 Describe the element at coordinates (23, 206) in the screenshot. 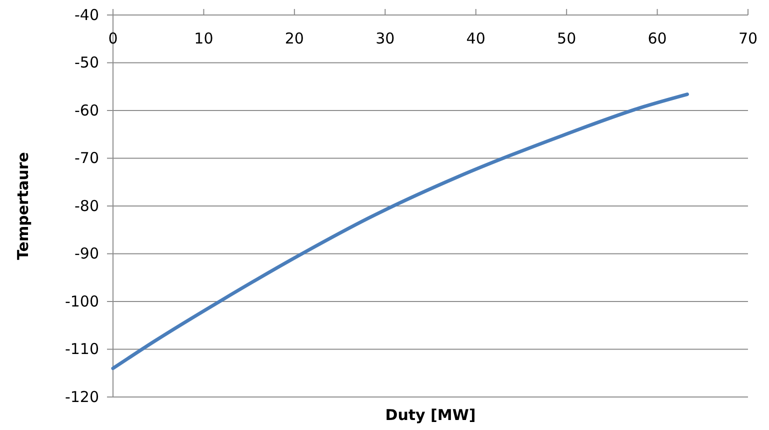

I see `y-axis-title: Tempertaure` at that location.